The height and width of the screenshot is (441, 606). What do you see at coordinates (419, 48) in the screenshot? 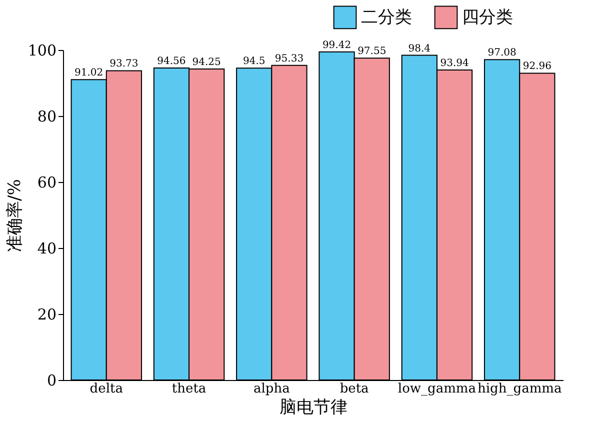
I see `data-label: 98.4` at bounding box center [419, 48].